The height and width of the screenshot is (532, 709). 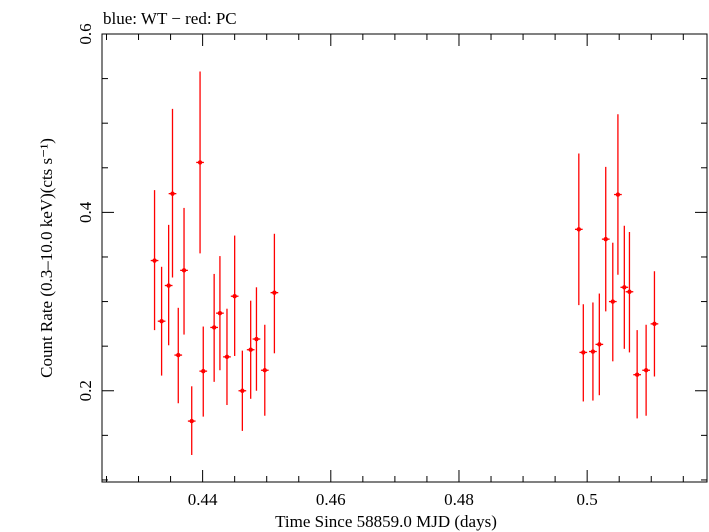 I want to click on x-axis-label: Time Since 58859.0 MJD (days), so click(x=386, y=521).